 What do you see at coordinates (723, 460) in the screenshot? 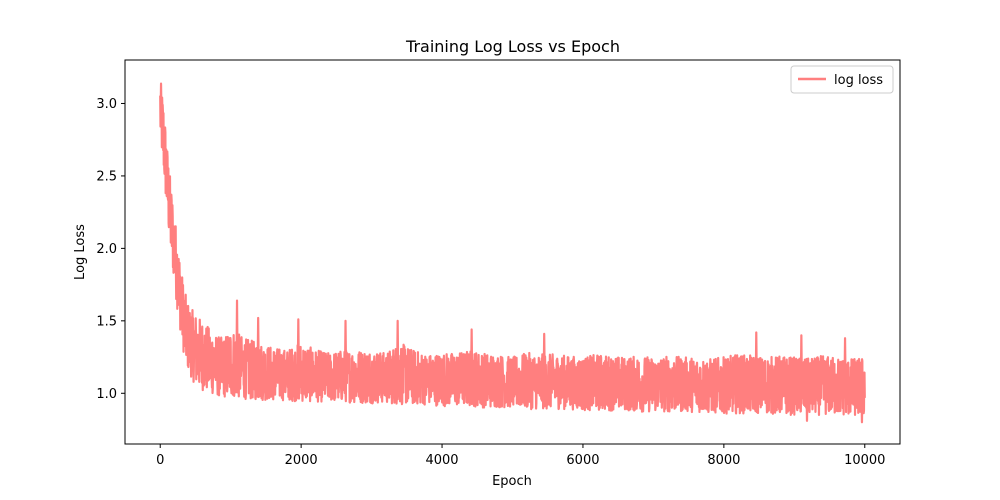
I see `x-tick-label: 8000` at bounding box center [723, 460].